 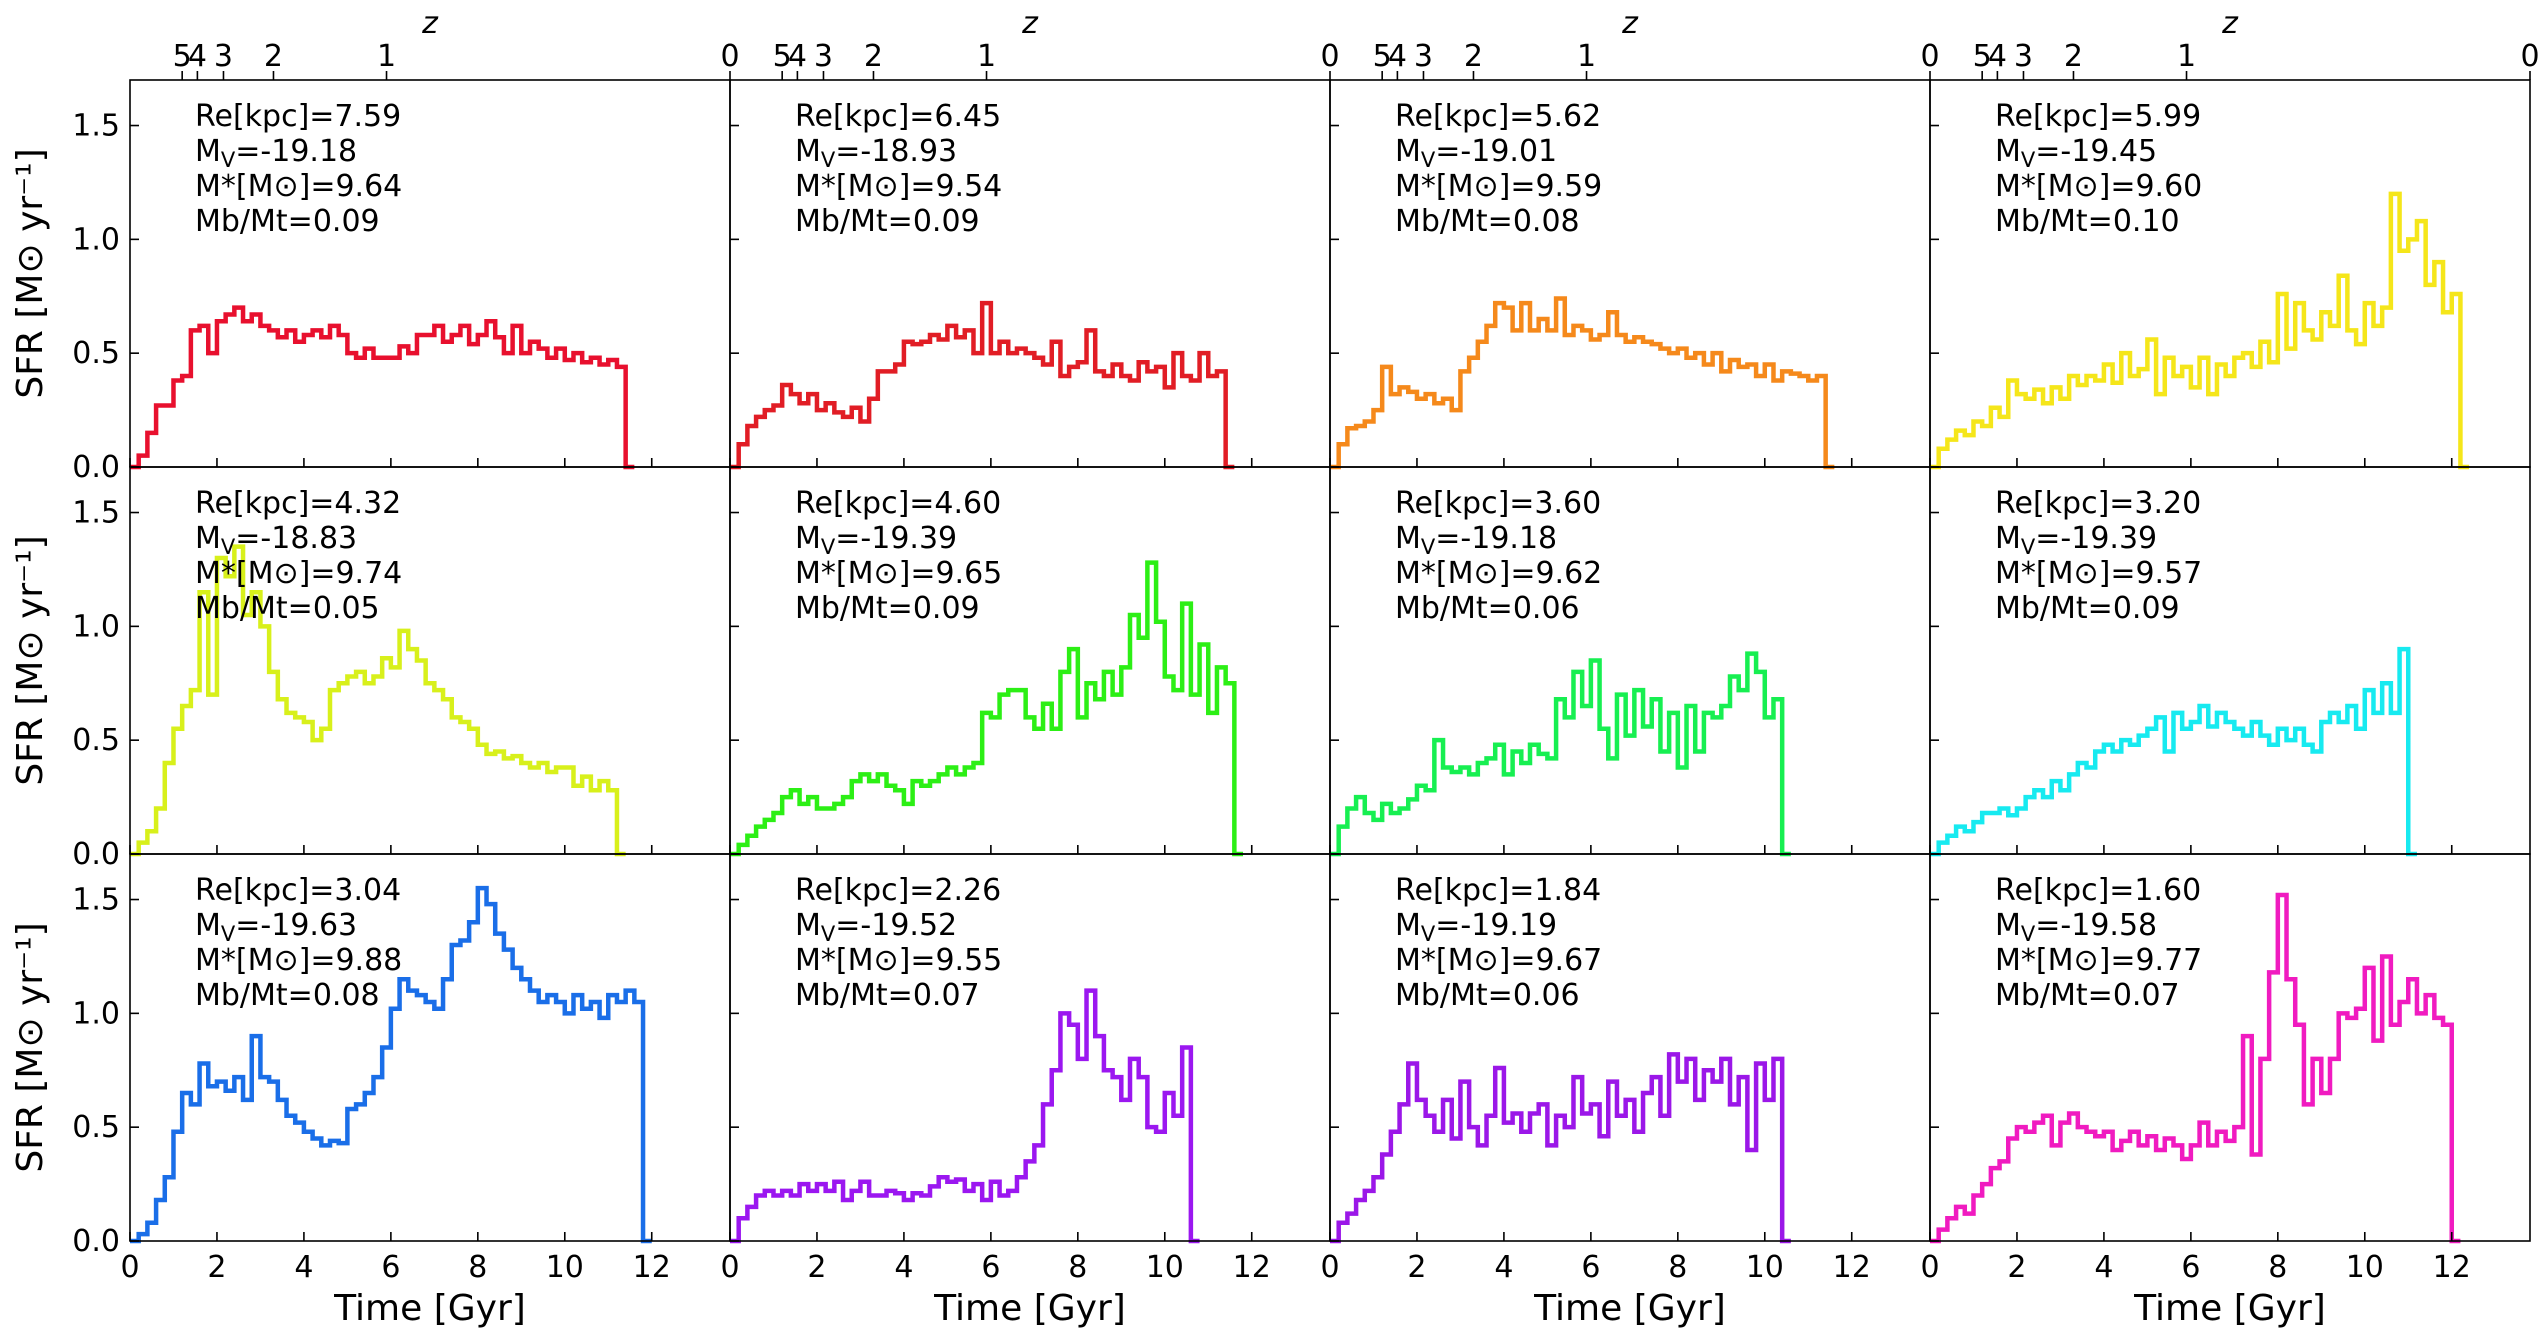 I want to click on mv-label: MV=-19.39, so click(x=876, y=540).